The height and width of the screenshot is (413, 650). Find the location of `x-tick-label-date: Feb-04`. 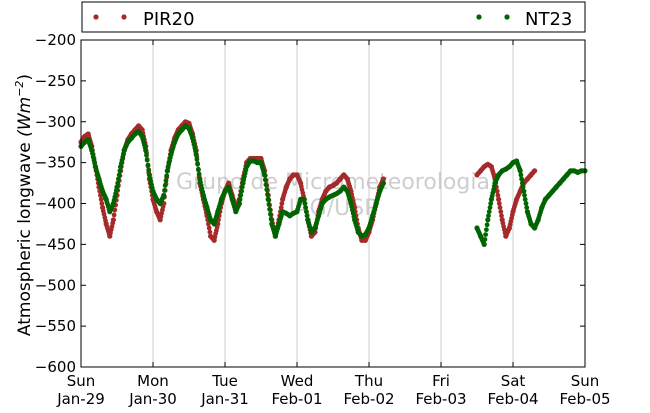

x-tick-label-date: Feb-04 is located at coordinates (512, 399).